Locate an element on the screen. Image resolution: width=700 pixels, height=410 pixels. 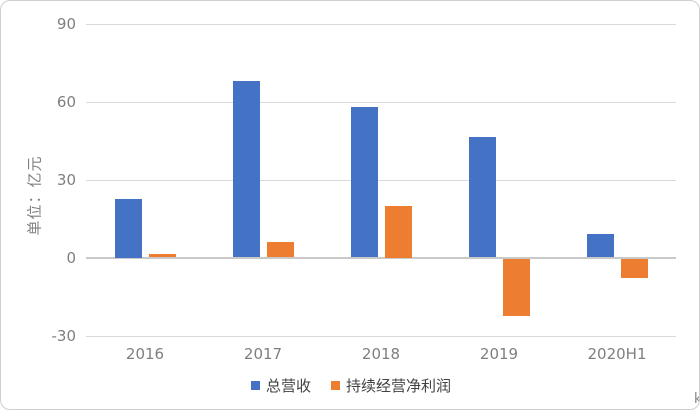
y-tick-label: 0 is located at coordinates (71, 257).